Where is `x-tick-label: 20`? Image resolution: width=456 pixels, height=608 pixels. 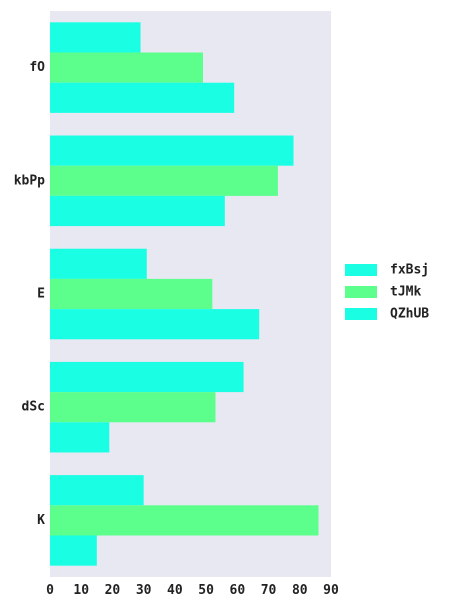
x-tick-label: 20 is located at coordinates (113, 590).